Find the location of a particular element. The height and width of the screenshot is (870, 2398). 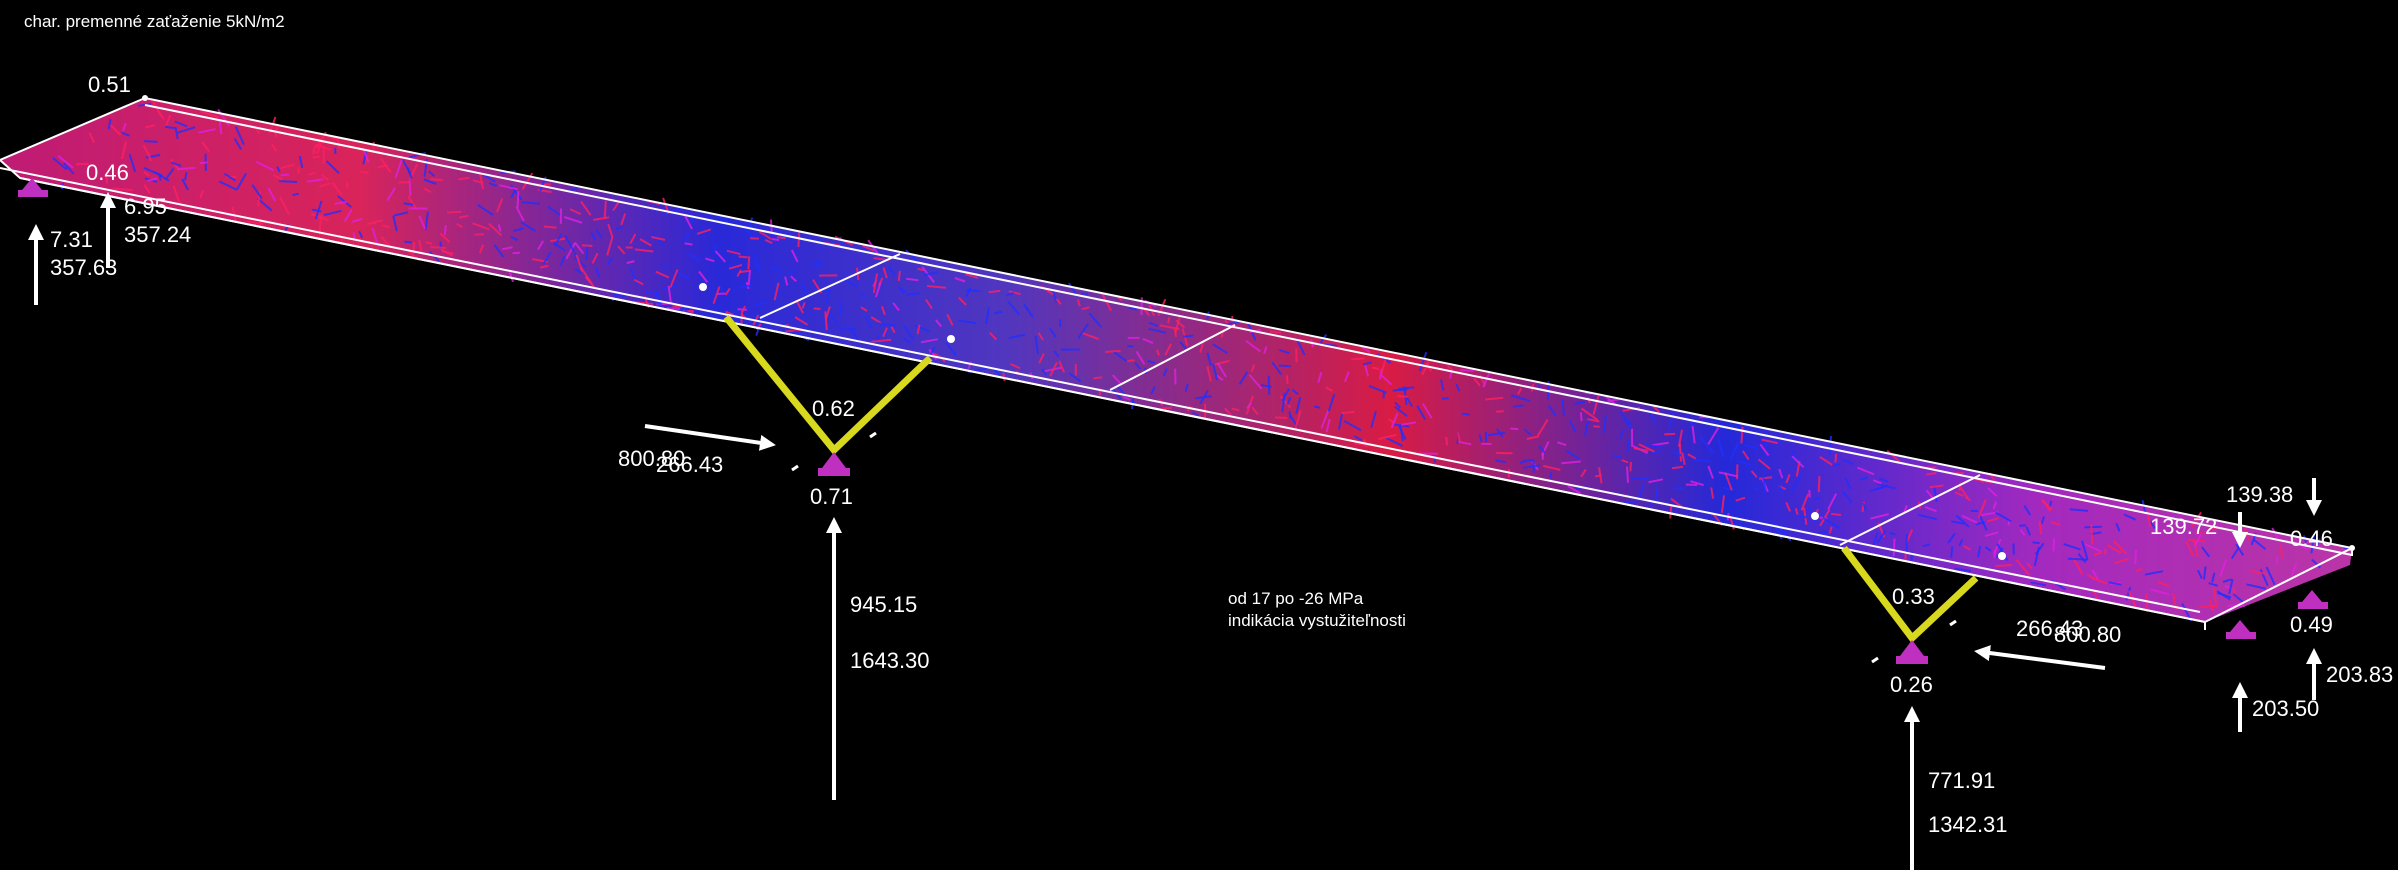

label-col1-v1: 945.15 is located at coordinates (884, 604).